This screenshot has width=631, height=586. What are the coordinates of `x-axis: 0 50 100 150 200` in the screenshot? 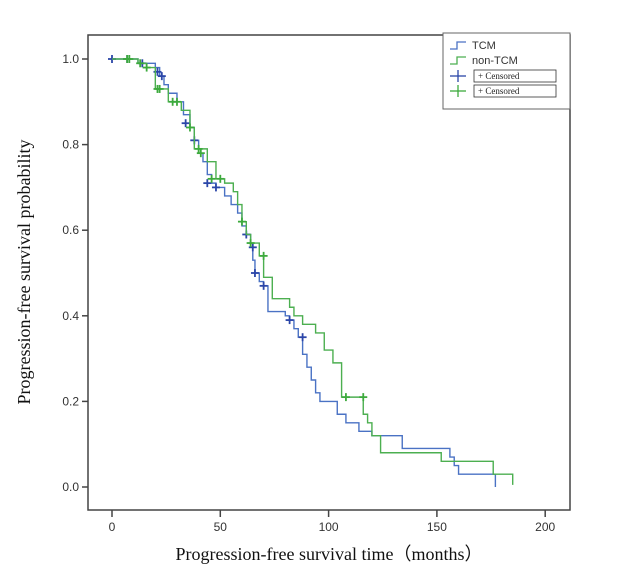 It's located at (332, 522).